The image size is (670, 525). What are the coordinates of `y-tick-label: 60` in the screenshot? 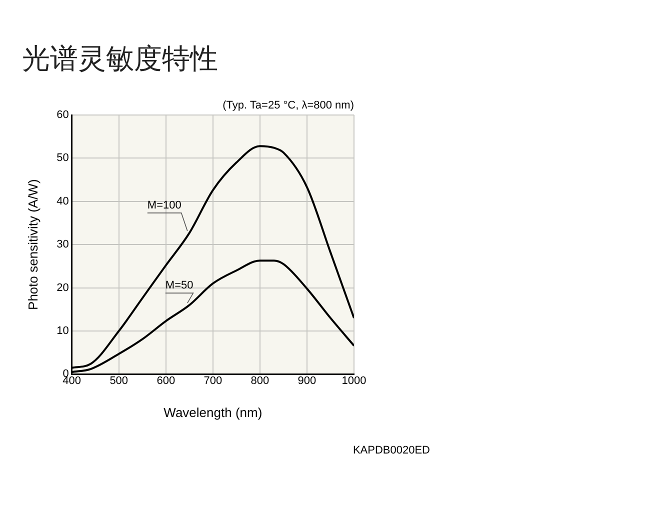 It's located at (62, 115).